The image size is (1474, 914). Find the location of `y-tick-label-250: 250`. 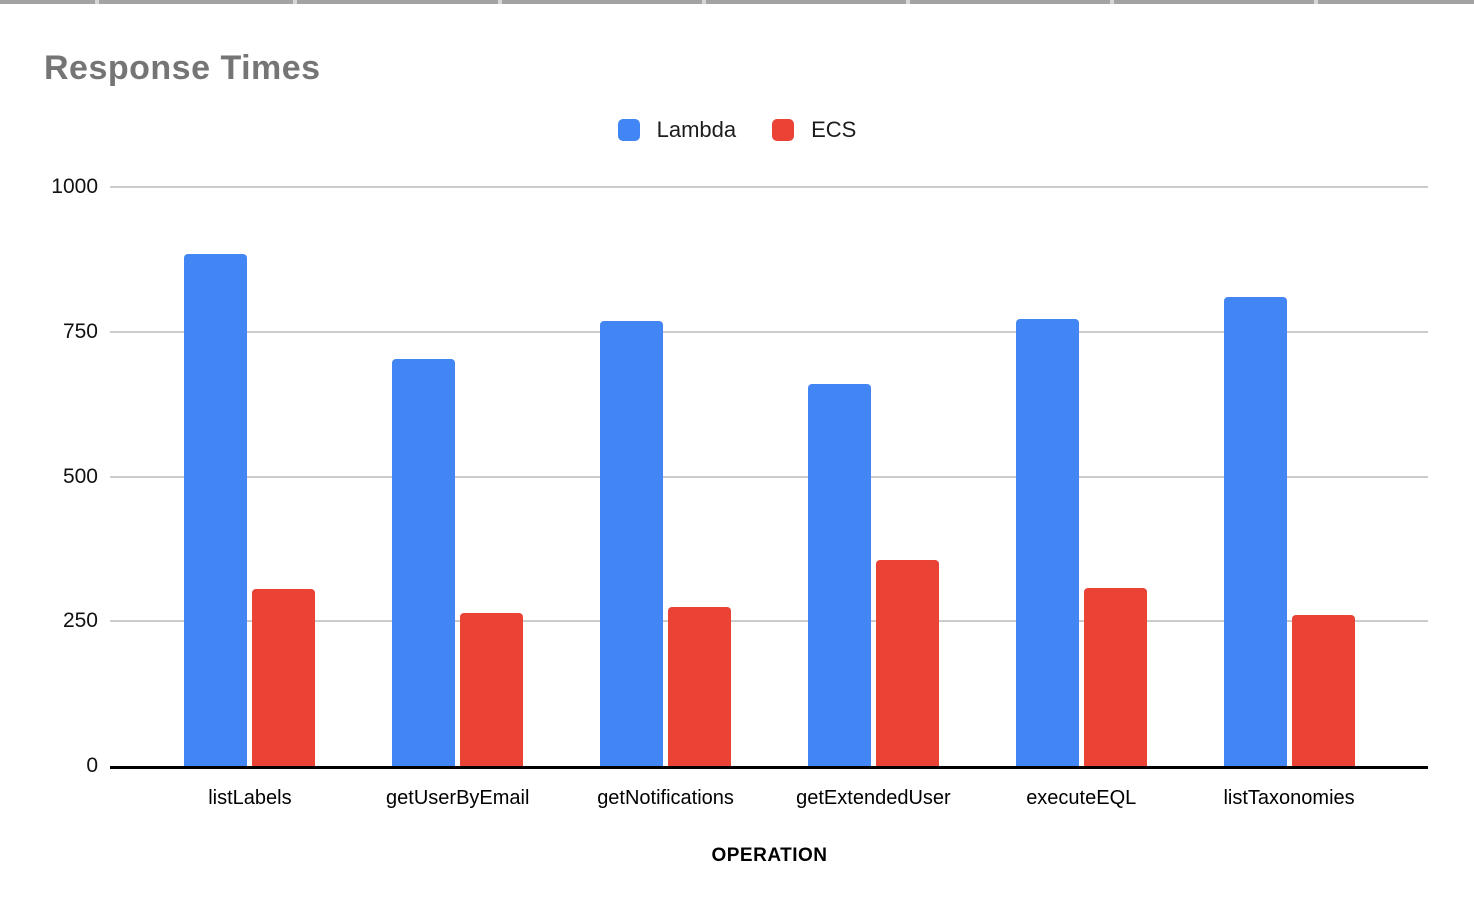

y-tick-label-250: 250 is located at coordinates (80, 621).